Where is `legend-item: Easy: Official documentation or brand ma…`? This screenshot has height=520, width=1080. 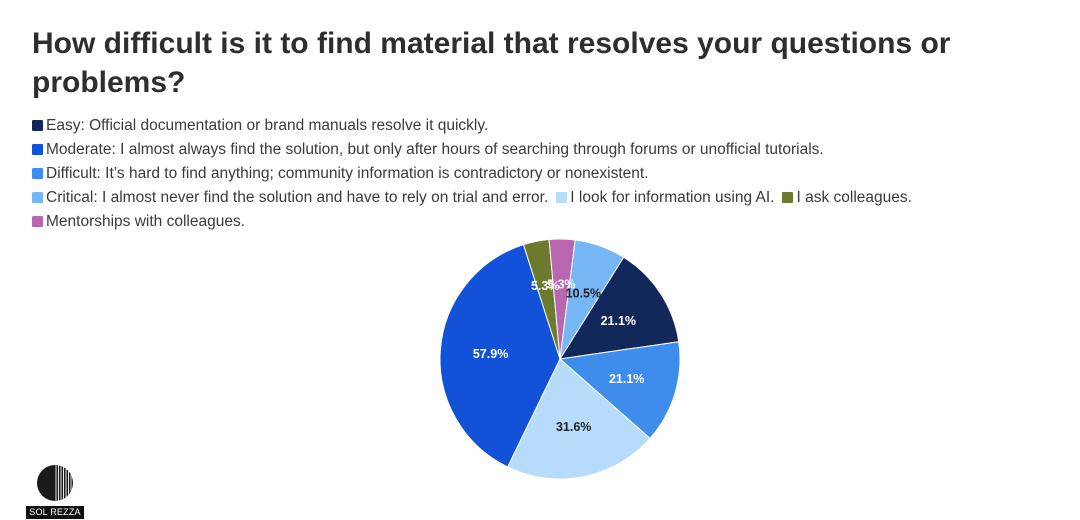 legend-item: Easy: Official documentation or brand ma… is located at coordinates (260, 125).